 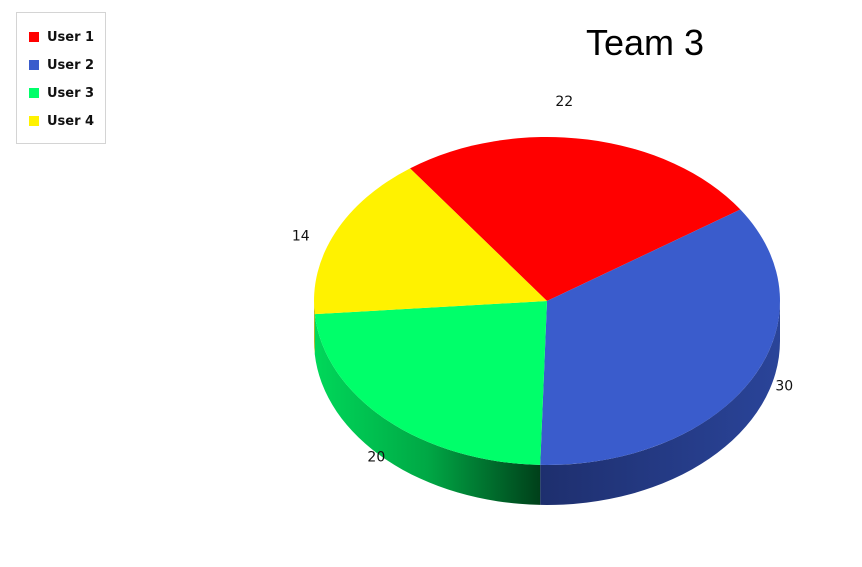 I want to click on legend-label: User 1, so click(x=71, y=37).